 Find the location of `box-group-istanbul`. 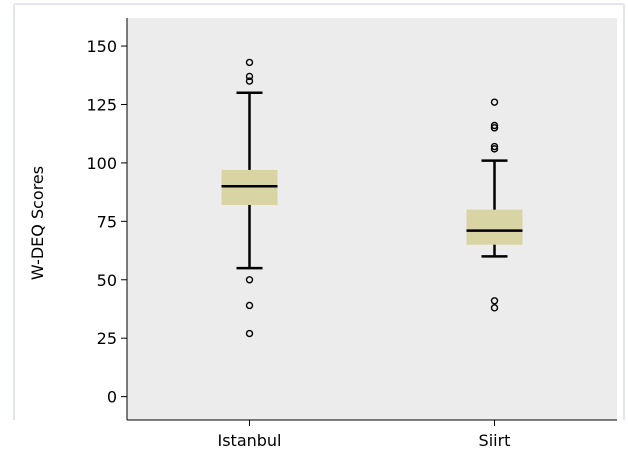

box-group-istanbul is located at coordinates (249, 198).